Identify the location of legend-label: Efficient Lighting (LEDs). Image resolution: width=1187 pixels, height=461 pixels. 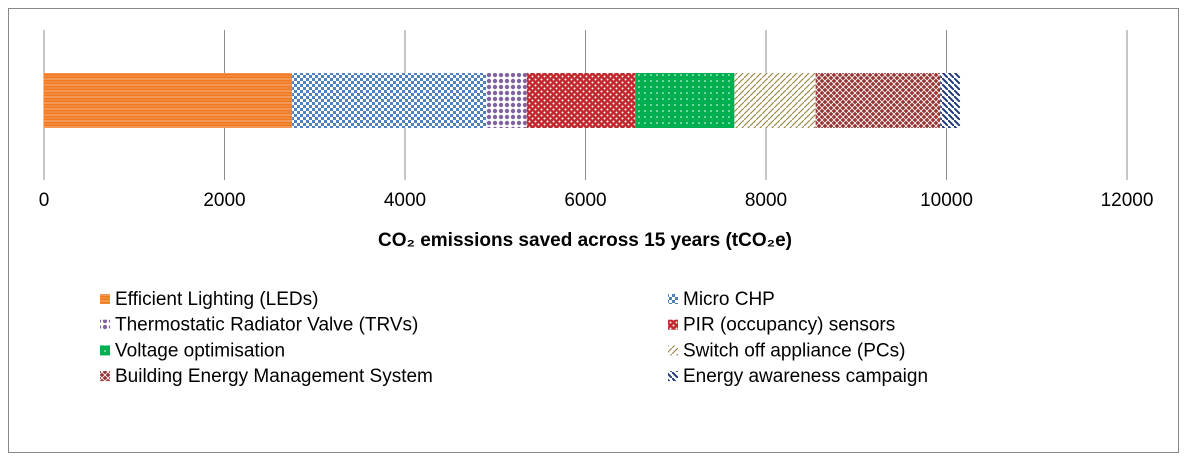
(216, 299).